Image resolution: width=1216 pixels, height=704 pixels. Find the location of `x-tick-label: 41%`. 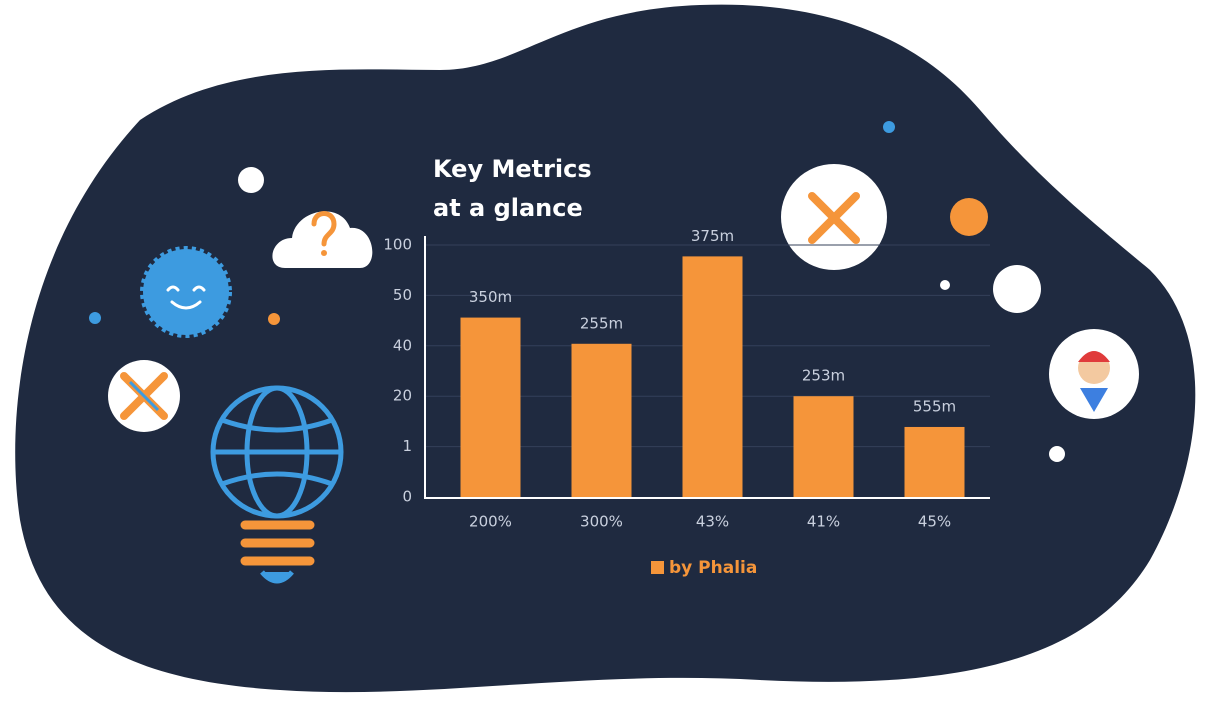

x-tick-label: 41% is located at coordinates (823, 522).